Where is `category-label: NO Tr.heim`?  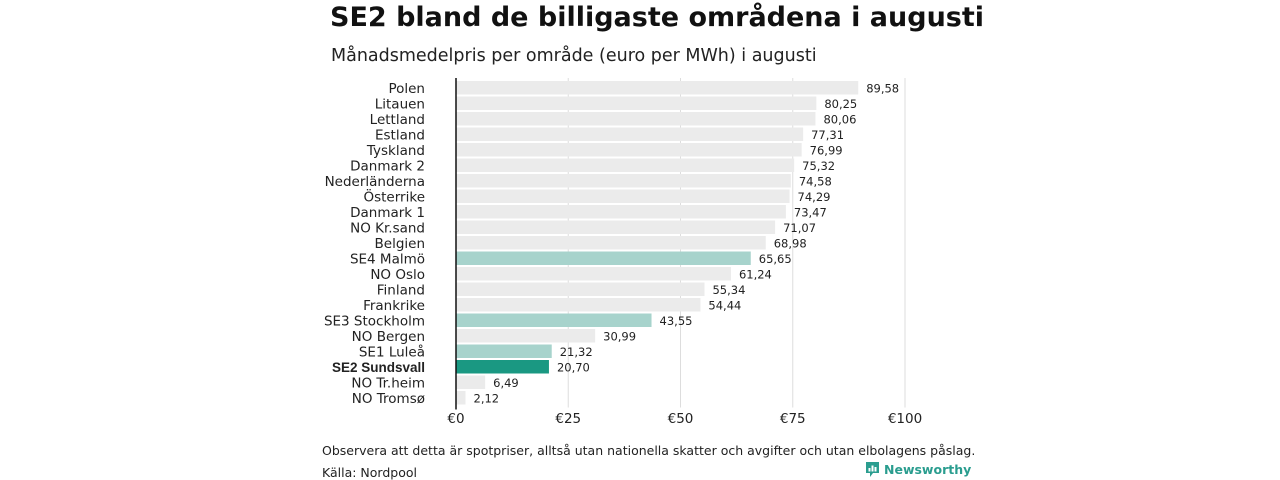
category-label: NO Tr.heim is located at coordinates (388, 383).